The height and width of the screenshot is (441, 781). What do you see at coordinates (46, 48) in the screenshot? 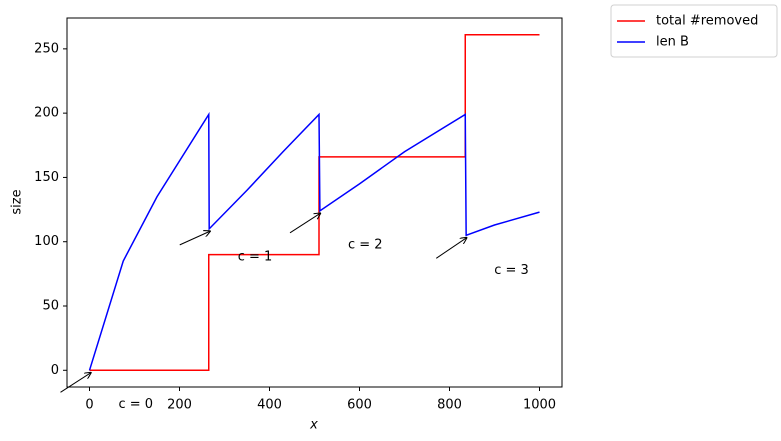
I see `y-tick-label: 250` at bounding box center [46, 48].